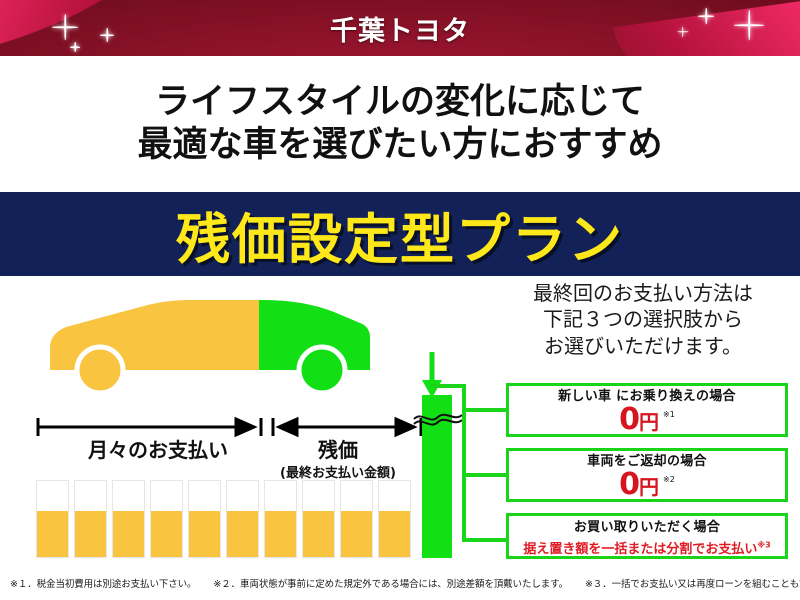 The height and width of the screenshot is (600, 800). What do you see at coordinates (764, 545) in the screenshot?
I see `option-footnote-ref: ※3` at bounding box center [764, 545].